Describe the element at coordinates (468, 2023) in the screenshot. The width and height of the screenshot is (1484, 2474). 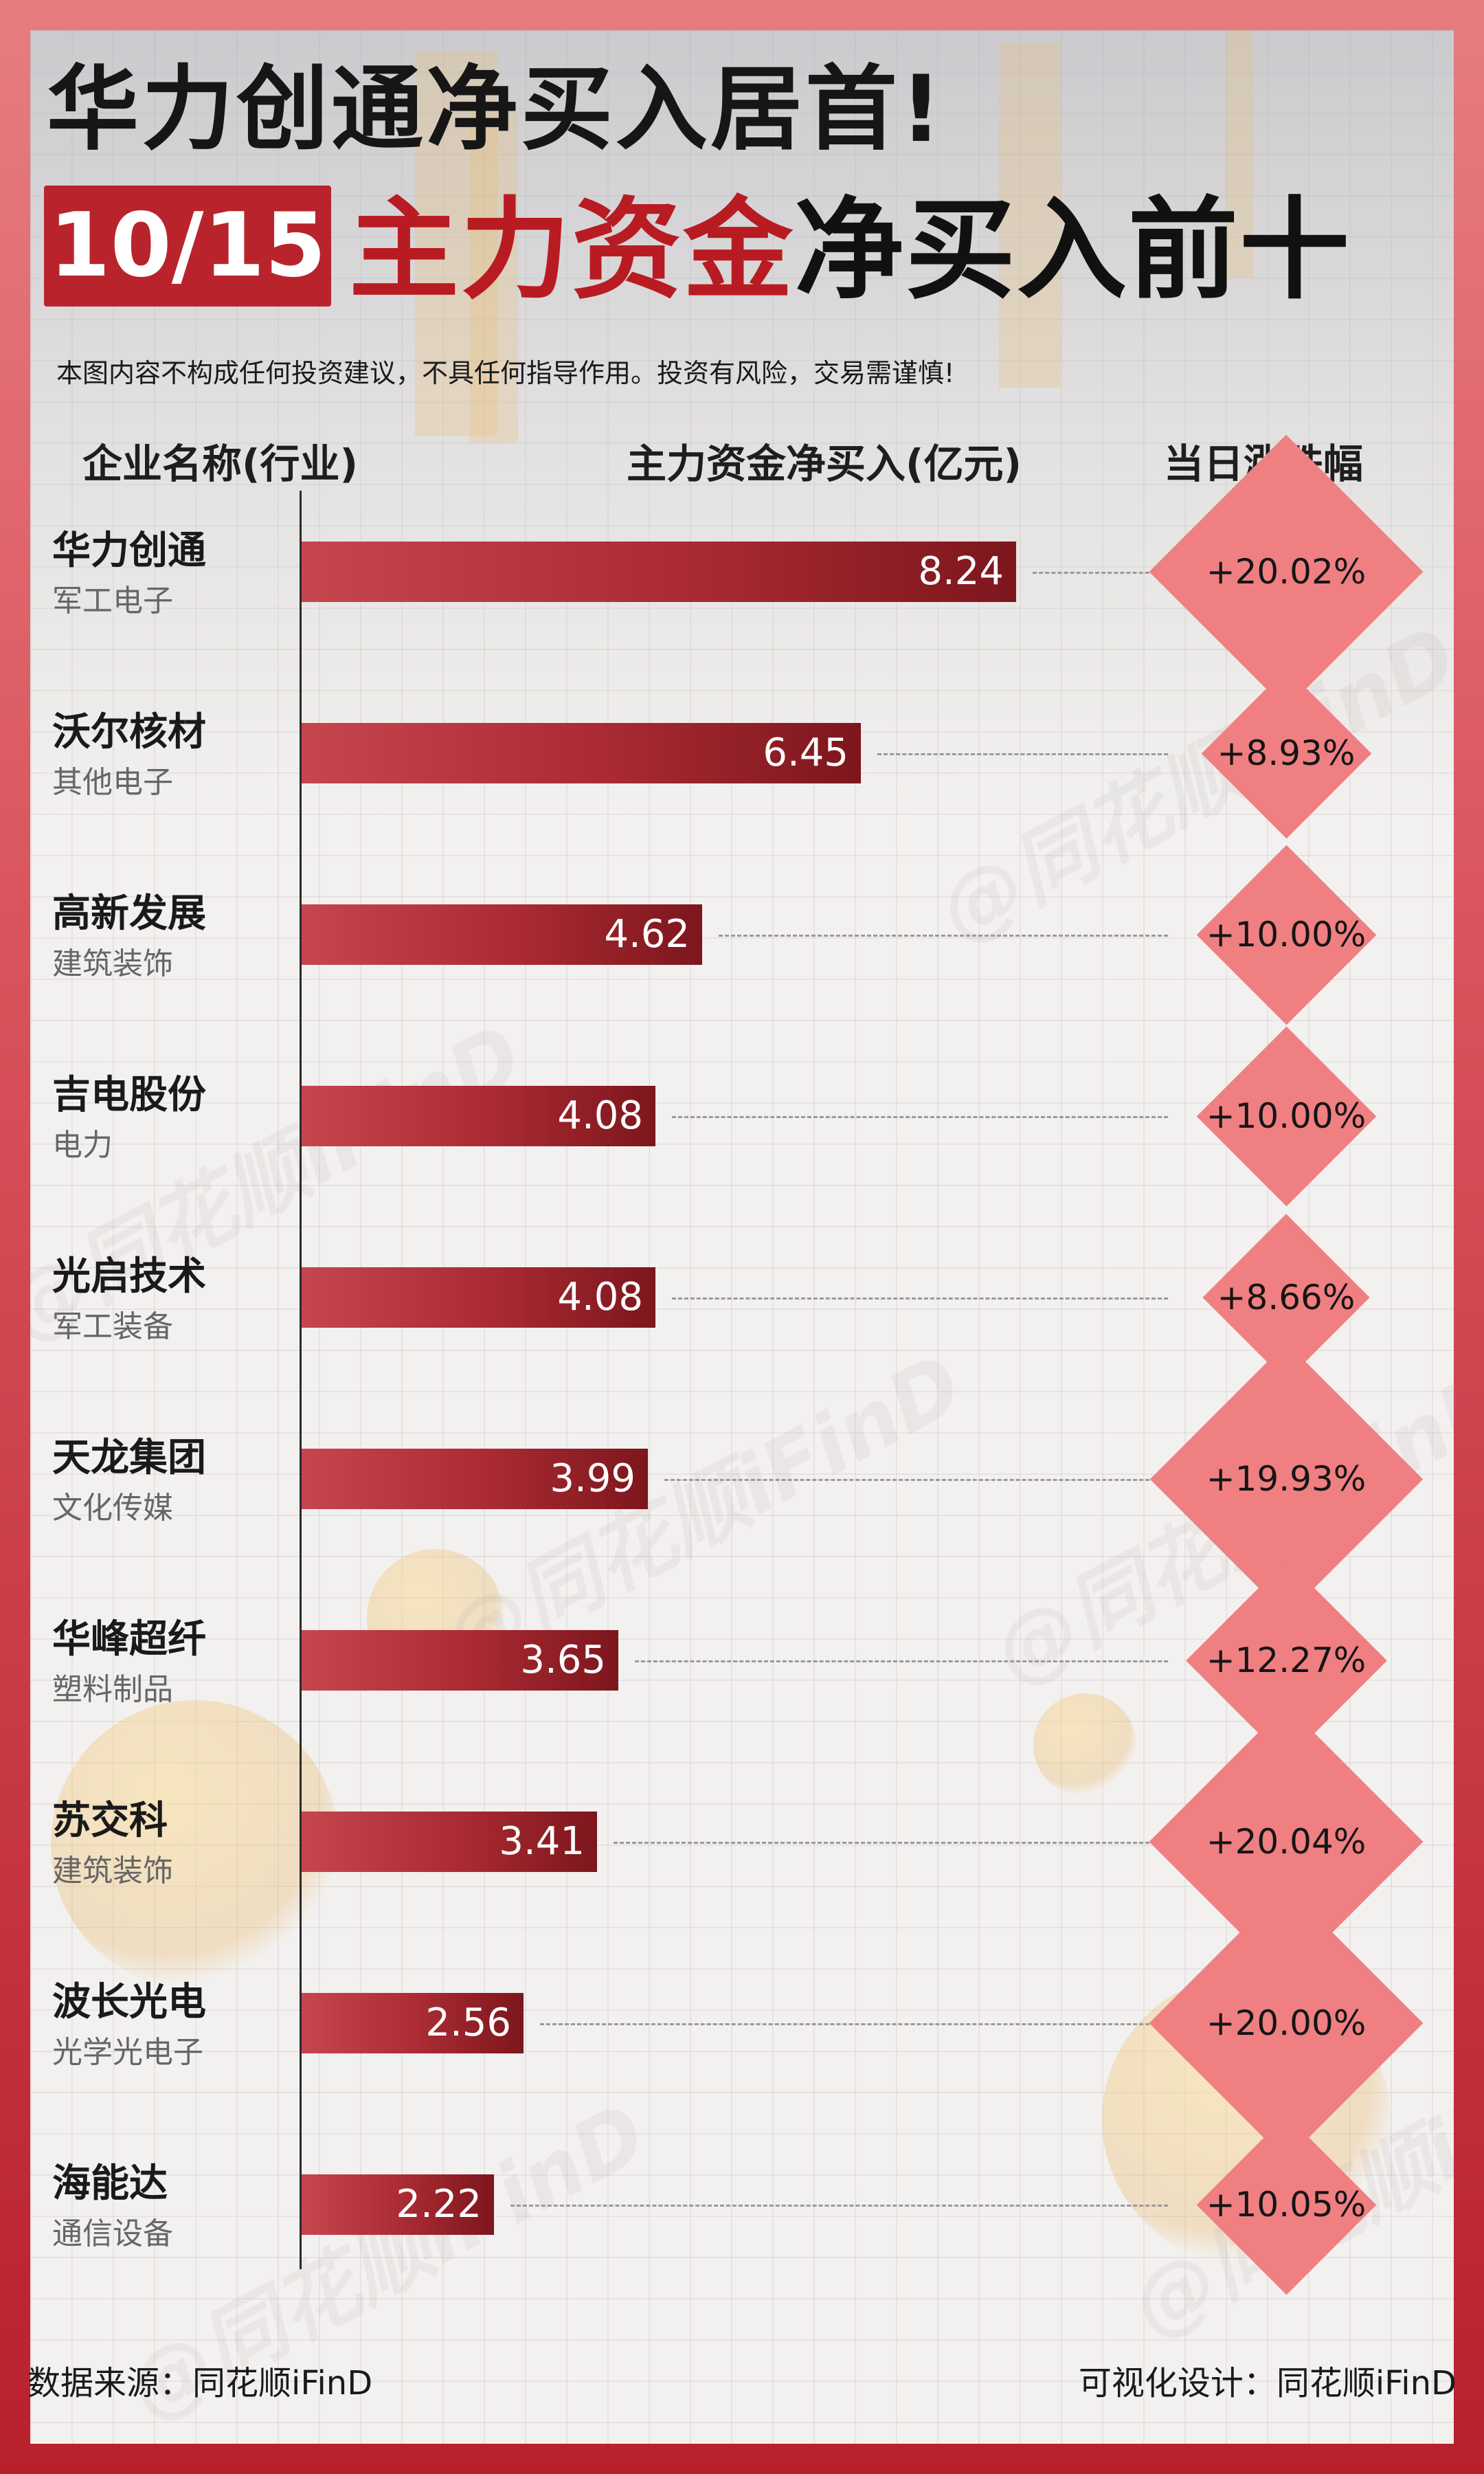
I see `net-buy-value: 2.56` at that location.